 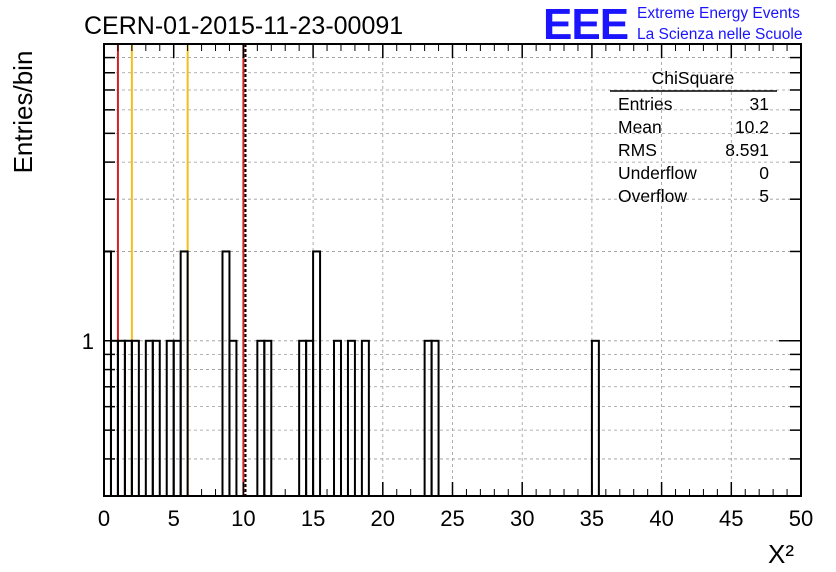 What do you see at coordinates (452, 518) in the screenshot?
I see `x-tick-label: 25` at bounding box center [452, 518].